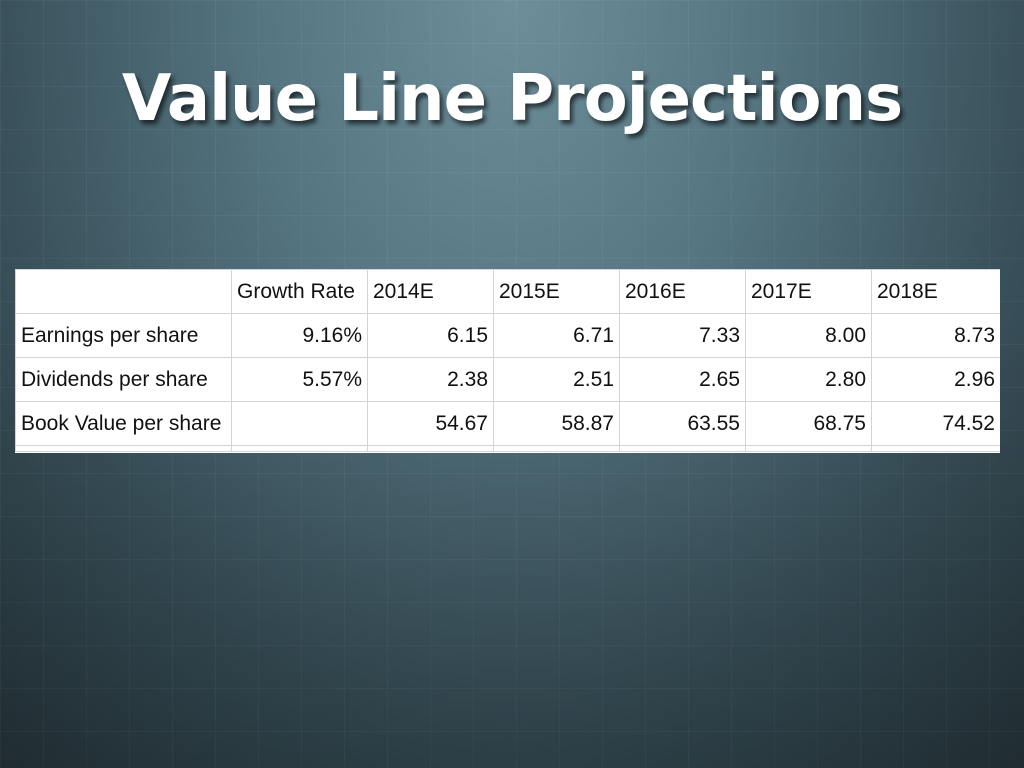  What do you see at coordinates (430, 335) in the screenshot?
I see `value-cell: 6.15` at bounding box center [430, 335].